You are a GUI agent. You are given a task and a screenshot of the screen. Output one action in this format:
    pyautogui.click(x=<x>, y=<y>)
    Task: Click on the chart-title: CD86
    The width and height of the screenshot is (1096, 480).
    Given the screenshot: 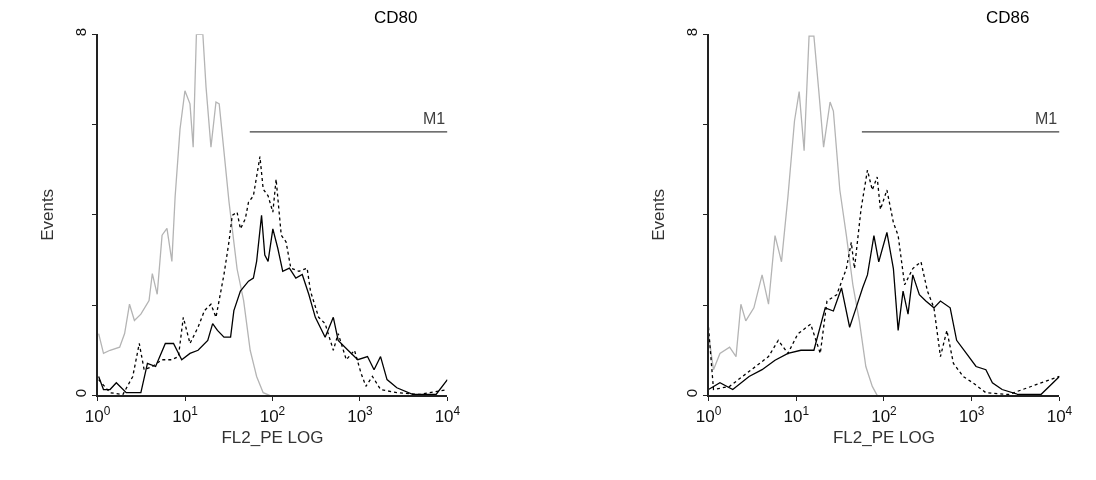 What is the action you would take?
    pyautogui.click(x=1008, y=17)
    